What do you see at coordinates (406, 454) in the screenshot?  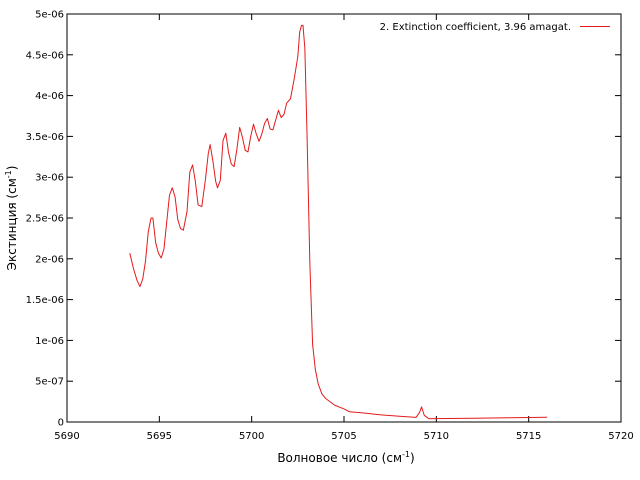 I see `x-axis-title-superscript: -1` at bounding box center [406, 454].